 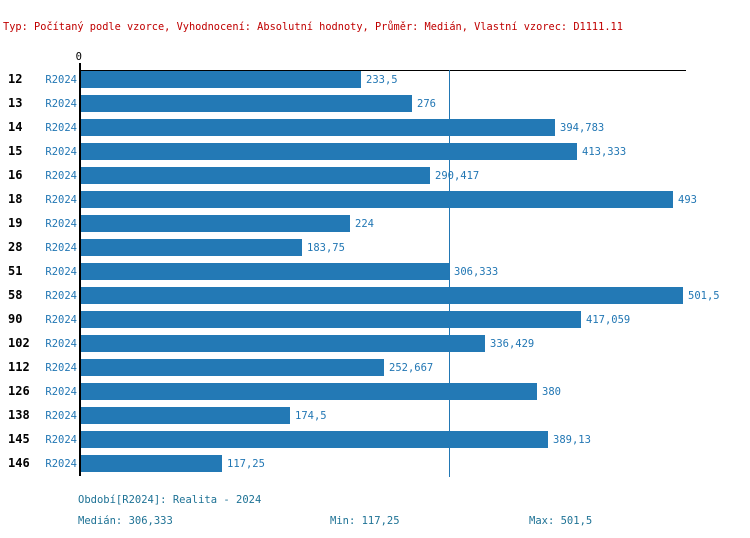 I want to click on bar-row: 138 R2024 174,5, so click(x=375, y=415).